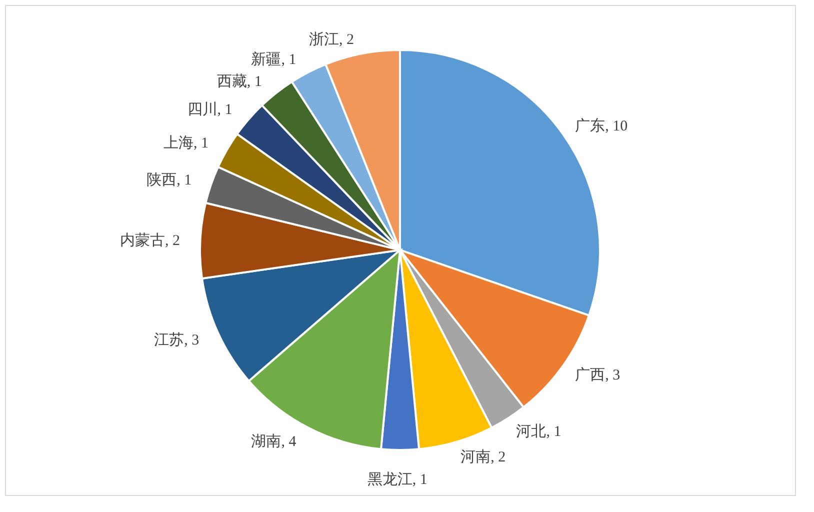  I want to click on slice-label: 四川, so click(202, 109).